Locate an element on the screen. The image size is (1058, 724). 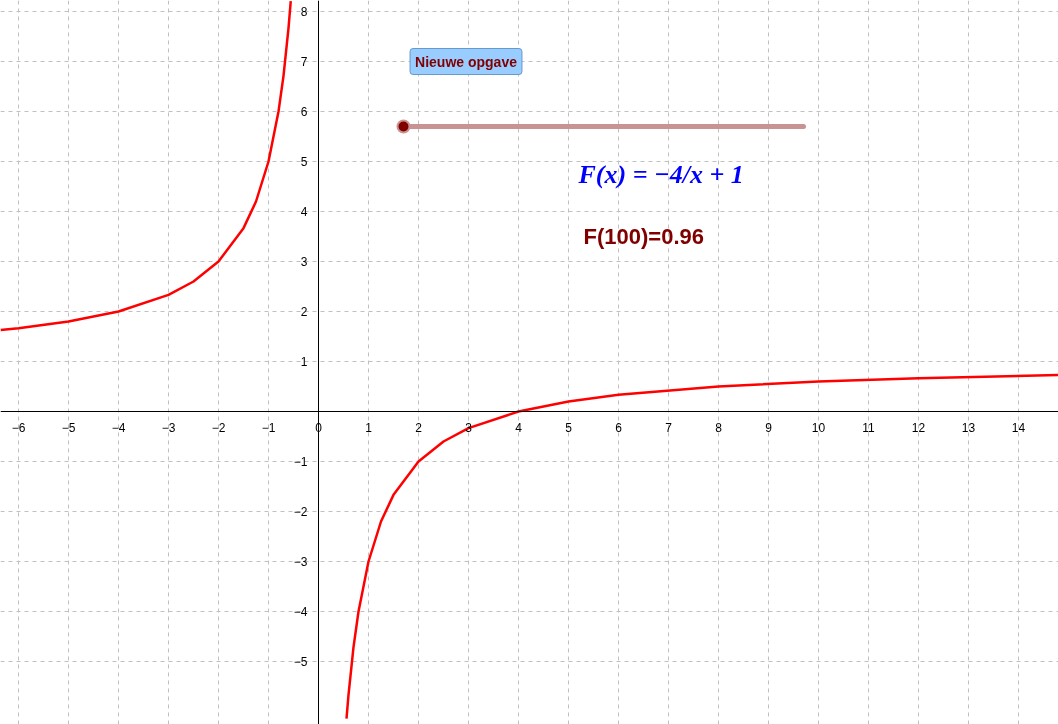
x-tick-label: −3 is located at coordinates (168, 427).